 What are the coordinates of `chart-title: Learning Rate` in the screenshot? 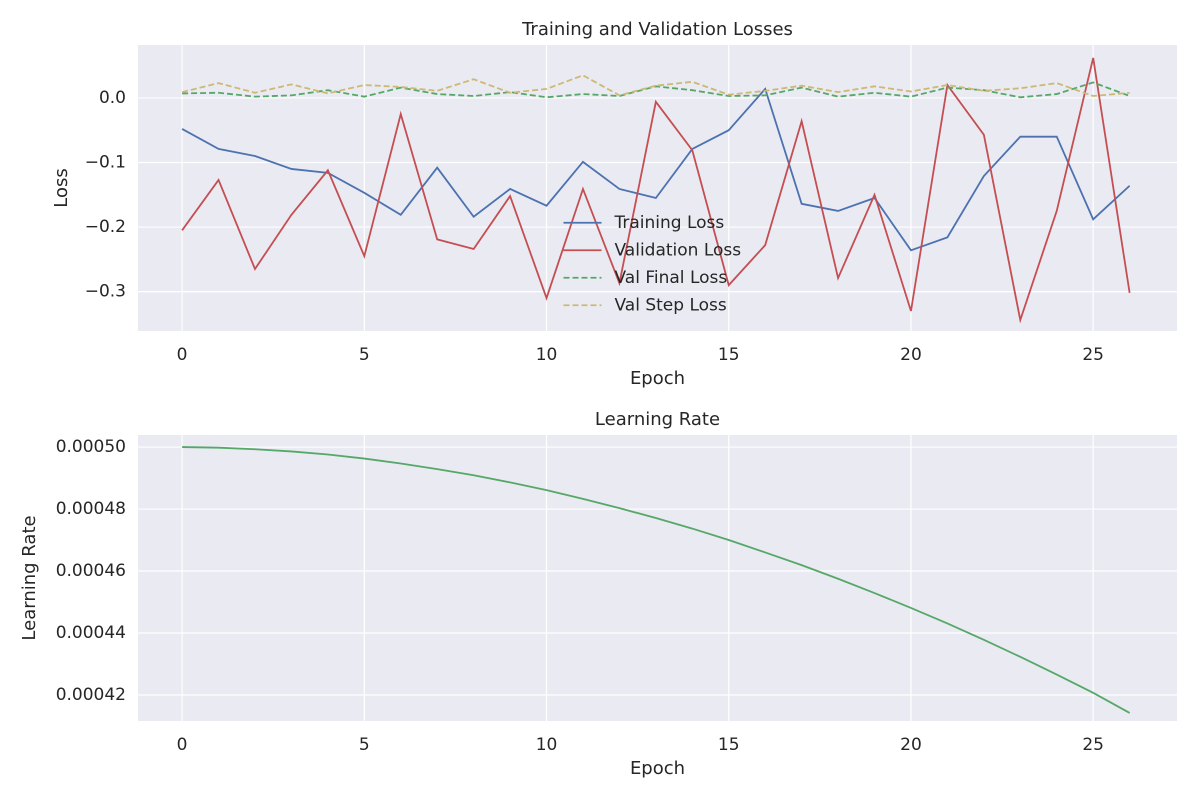 It's located at (657, 419).